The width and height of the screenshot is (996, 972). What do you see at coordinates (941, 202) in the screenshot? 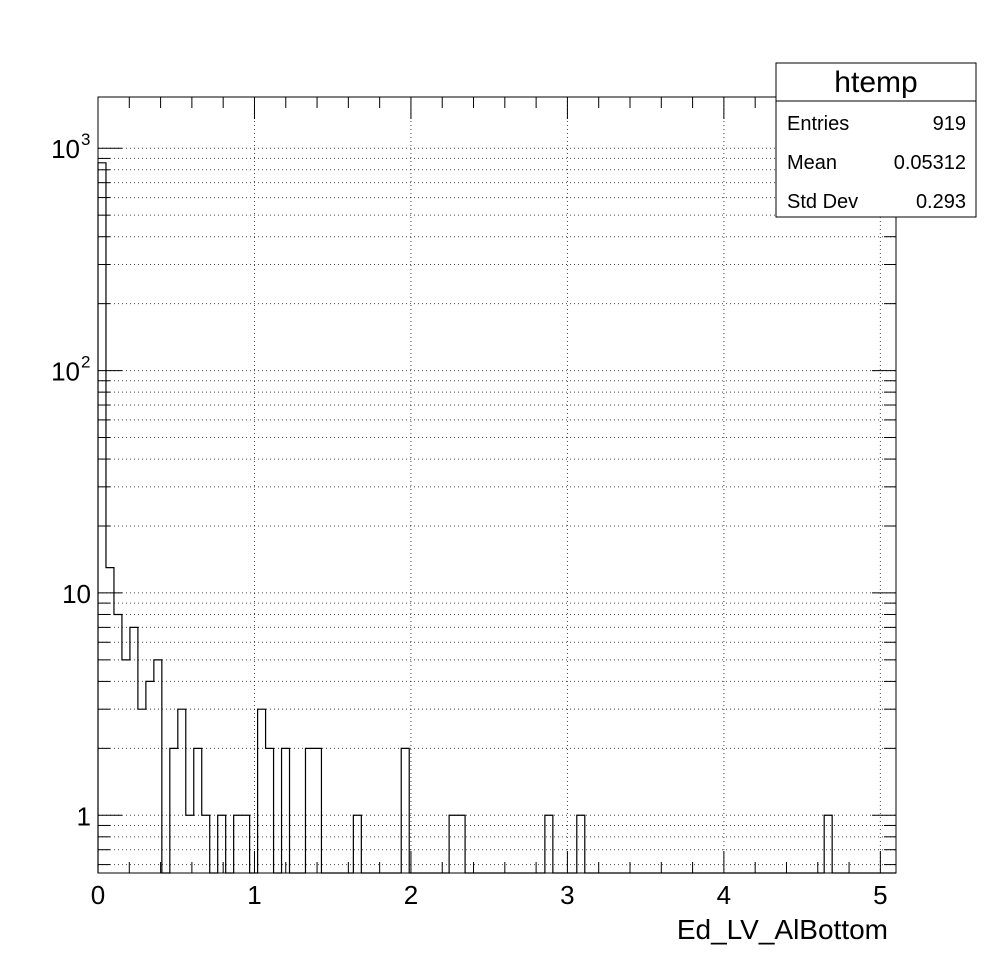
I see `stats-std-value: 0.293` at bounding box center [941, 202].